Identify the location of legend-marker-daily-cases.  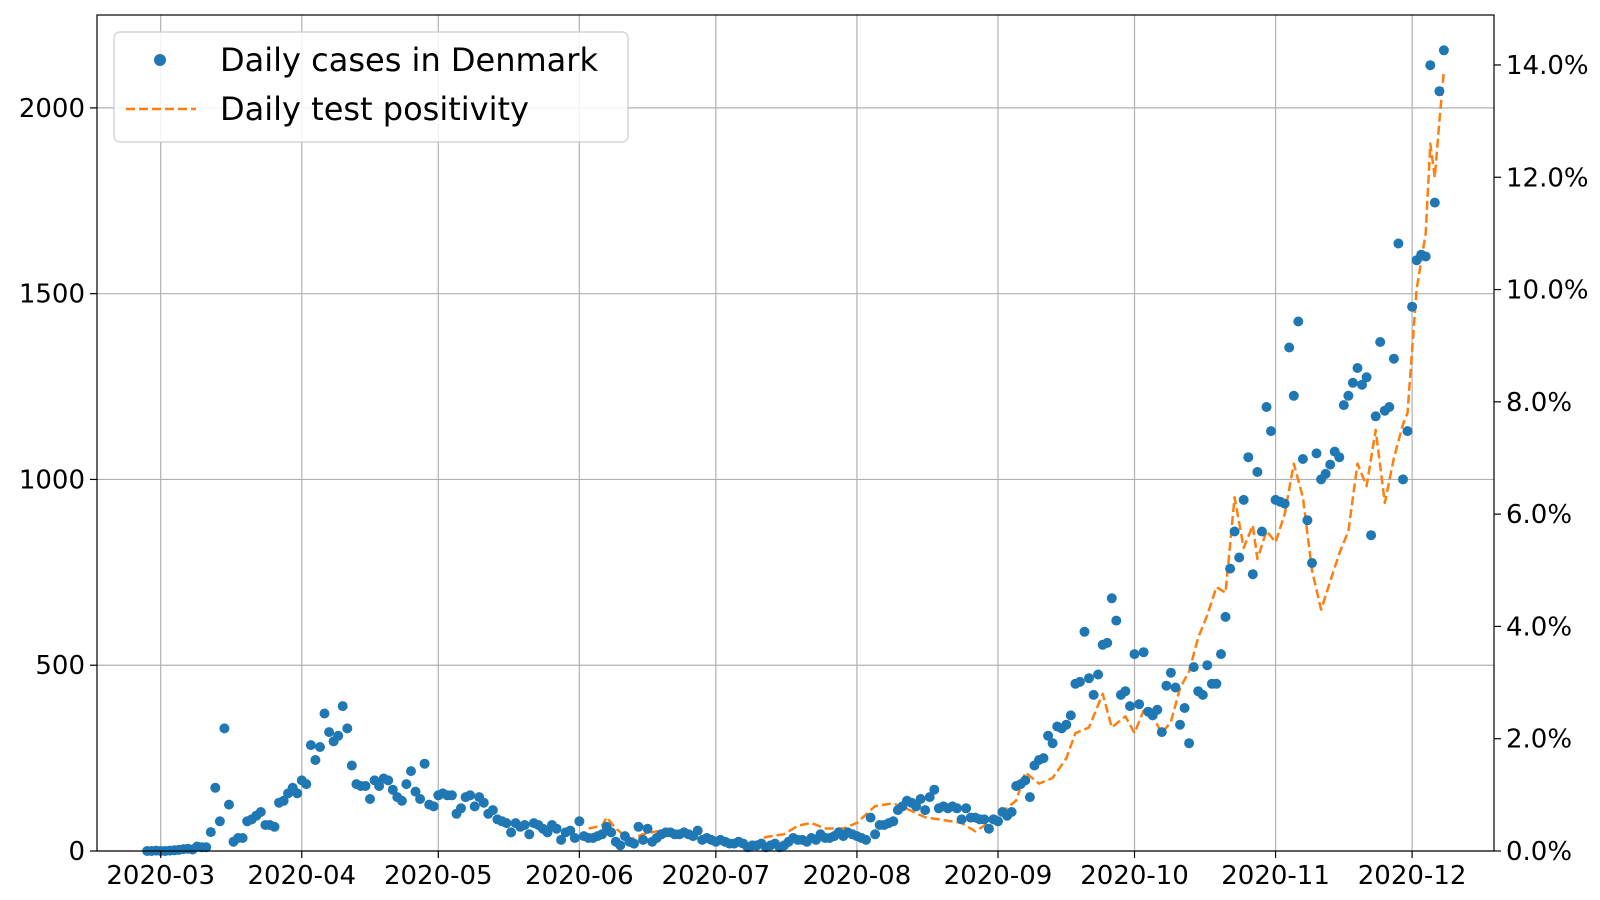
(160, 60).